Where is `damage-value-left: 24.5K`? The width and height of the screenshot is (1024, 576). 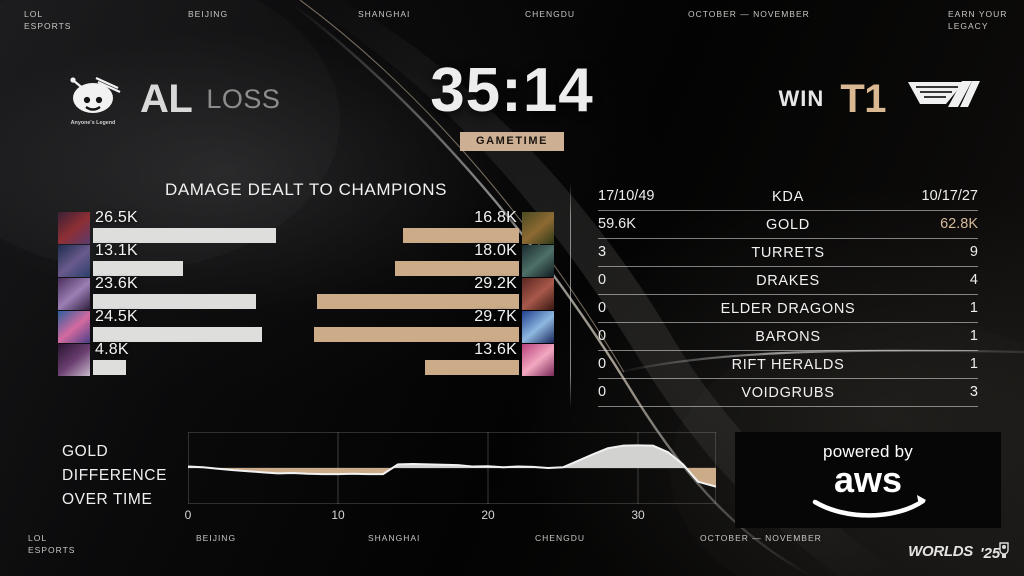 damage-value-left: 24.5K is located at coordinates (116, 316).